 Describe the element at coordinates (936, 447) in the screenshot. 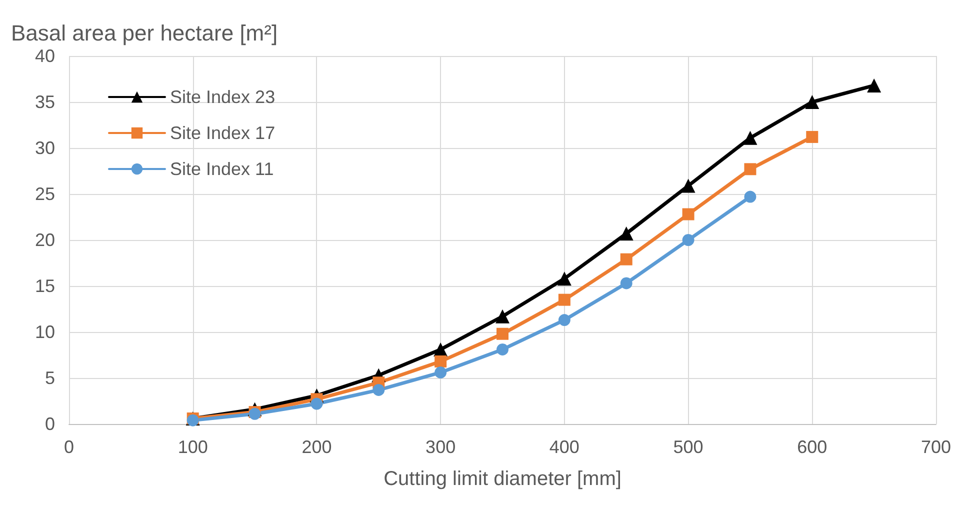

I see `x-tick-label: 700` at that location.